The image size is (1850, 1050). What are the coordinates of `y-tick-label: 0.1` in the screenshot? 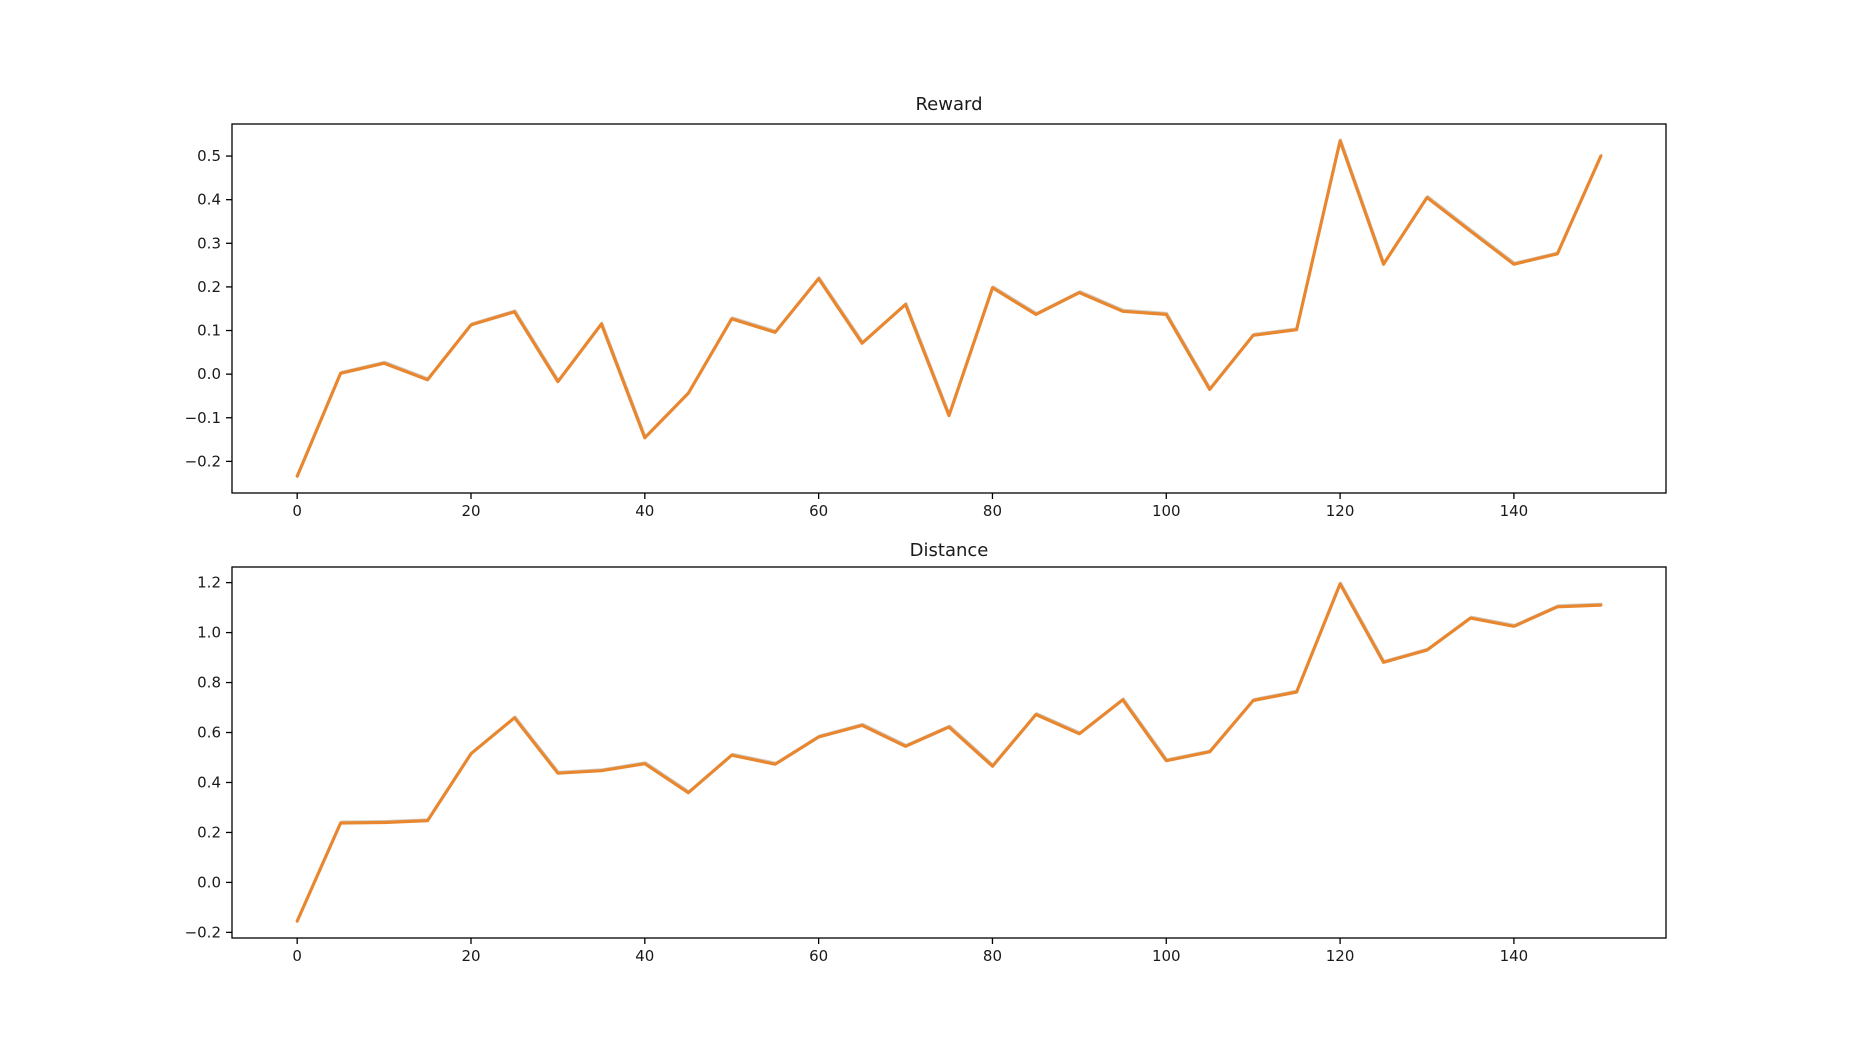 It's located at (209, 331).